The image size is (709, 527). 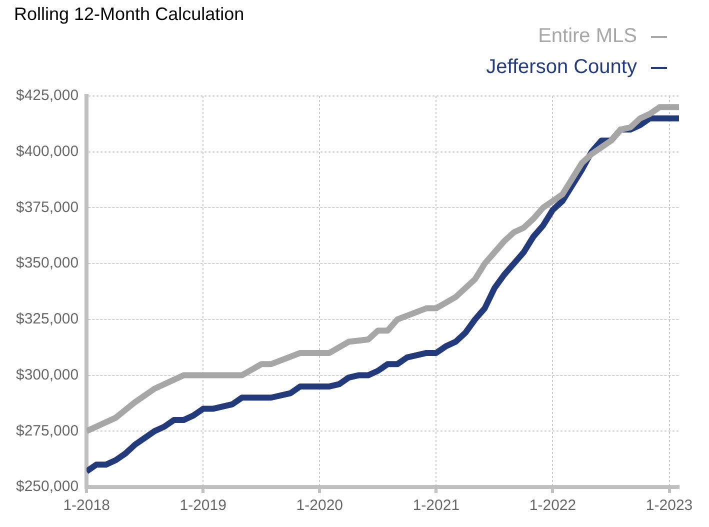 What do you see at coordinates (47, 319) in the screenshot?
I see `y-tick-label: $325,000` at bounding box center [47, 319].